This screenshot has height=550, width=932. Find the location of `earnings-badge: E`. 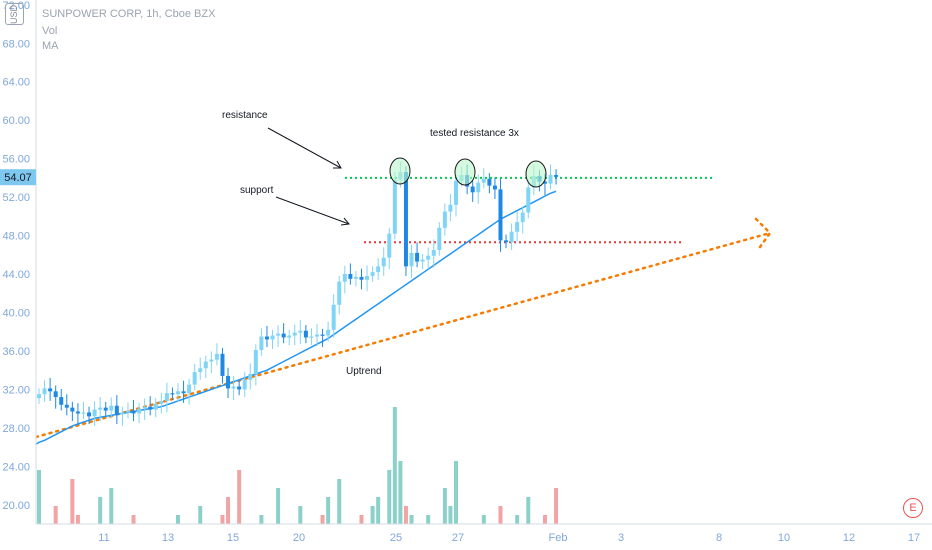

earnings-badge: E is located at coordinates (913, 508).